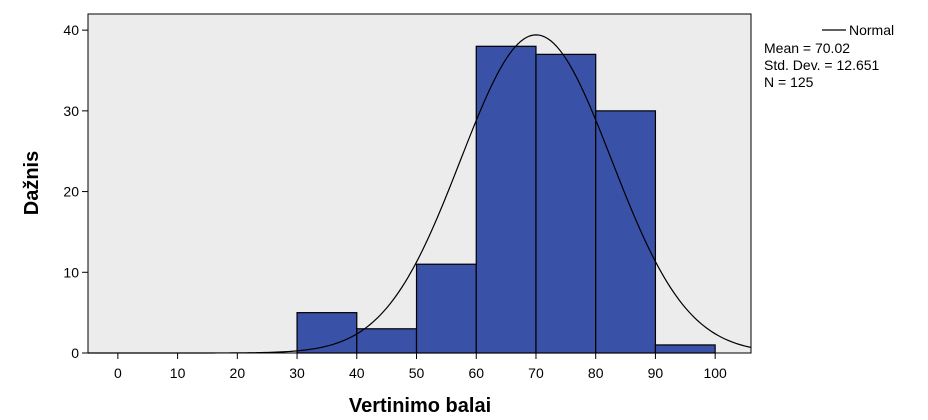 The image size is (928, 420). Describe the element at coordinates (178, 373) in the screenshot. I see `x-tick-label: 10` at that location.